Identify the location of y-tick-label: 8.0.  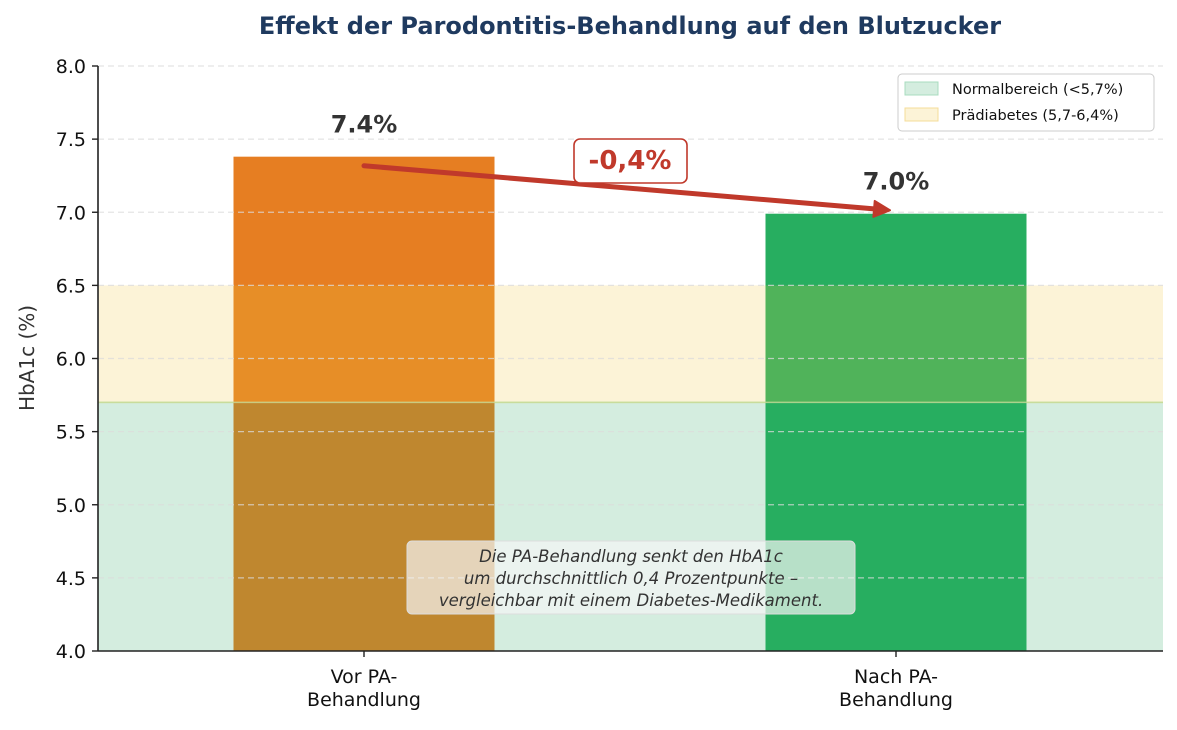
(71, 67).